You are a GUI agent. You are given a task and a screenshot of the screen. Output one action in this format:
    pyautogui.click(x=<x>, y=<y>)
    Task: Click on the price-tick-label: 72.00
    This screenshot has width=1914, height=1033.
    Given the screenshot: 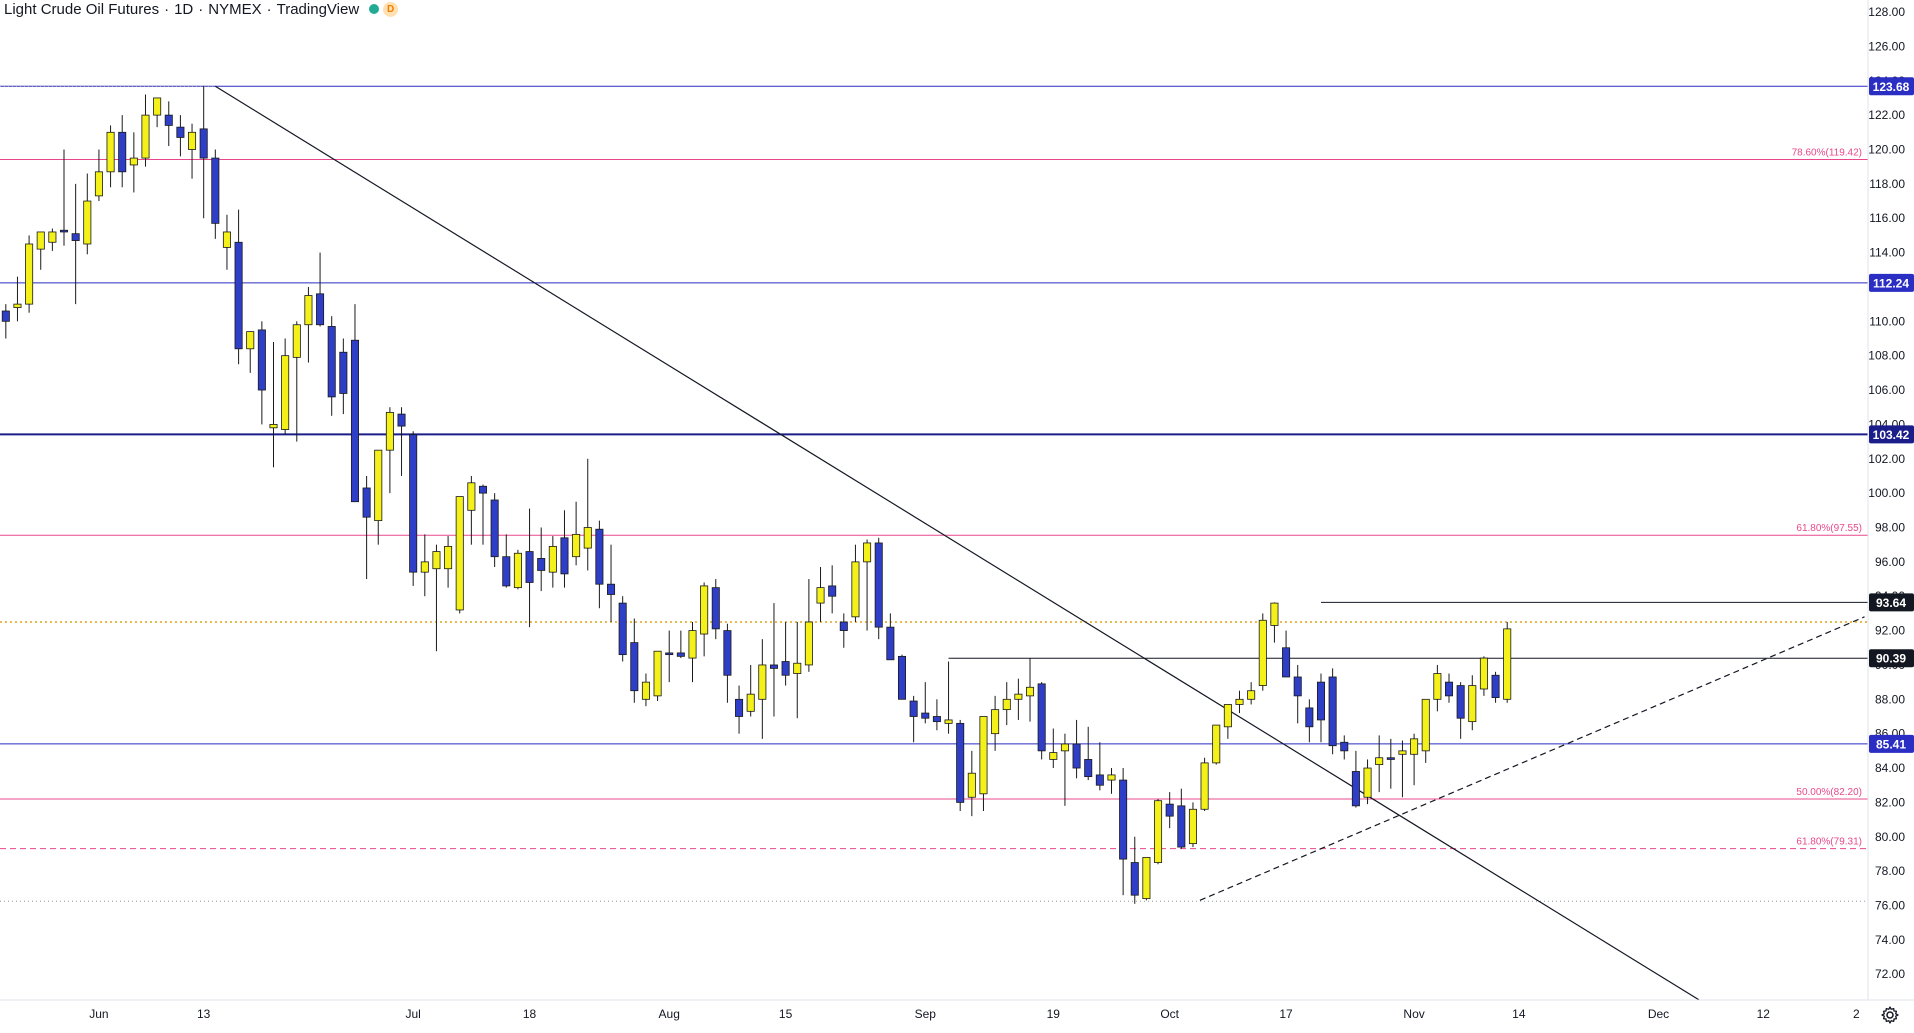 What is the action you would take?
    pyautogui.click(x=1890, y=974)
    